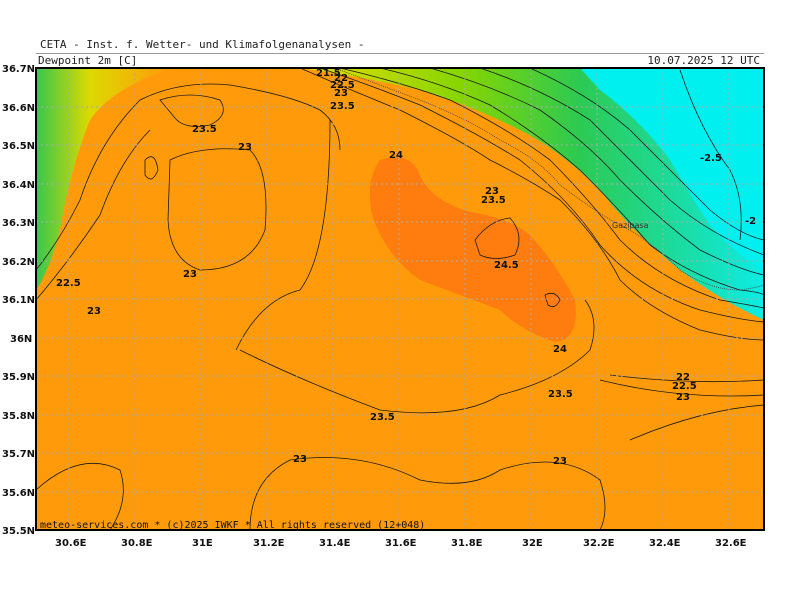 Image resolution: width=800 pixels, height=600 pixels. What do you see at coordinates (18, 146) in the screenshot?
I see `lat-label: 36.5N` at bounding box center [18, 146].